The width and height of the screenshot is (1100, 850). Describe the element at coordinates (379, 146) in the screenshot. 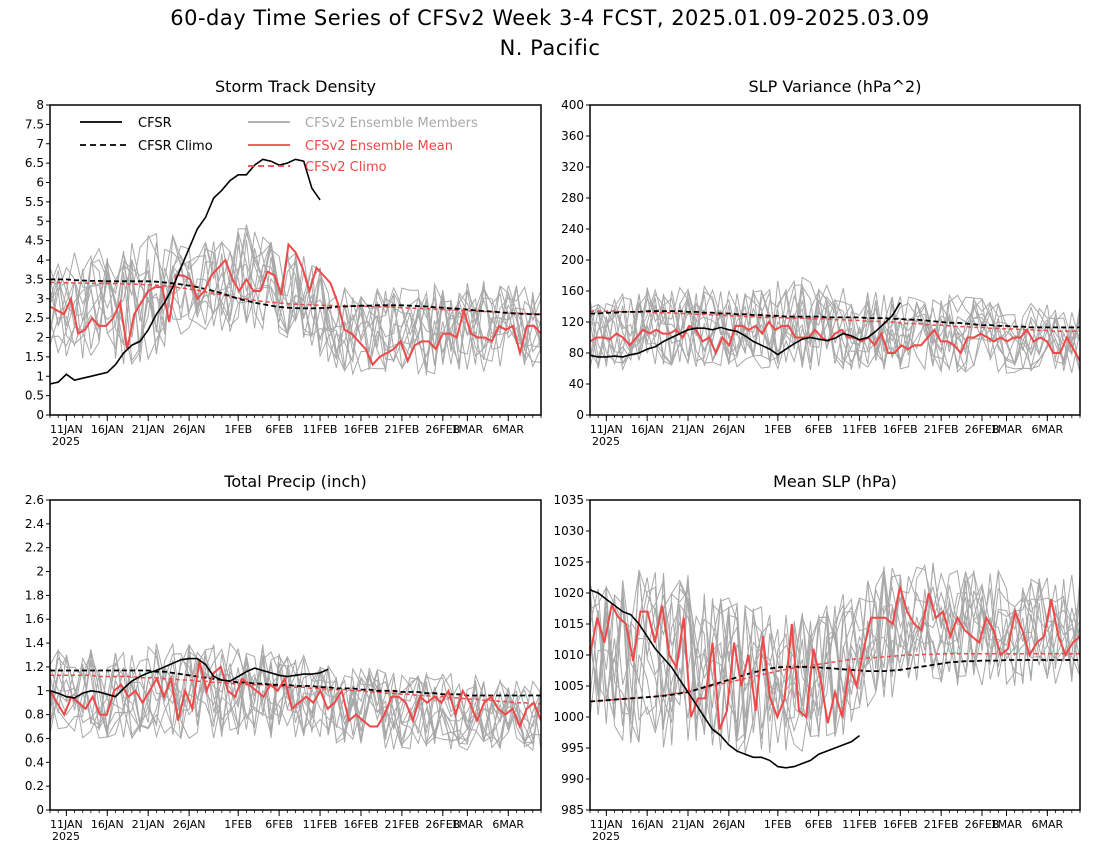

I see `legend-label: CFSv2 Ensemble Mean` at that location.